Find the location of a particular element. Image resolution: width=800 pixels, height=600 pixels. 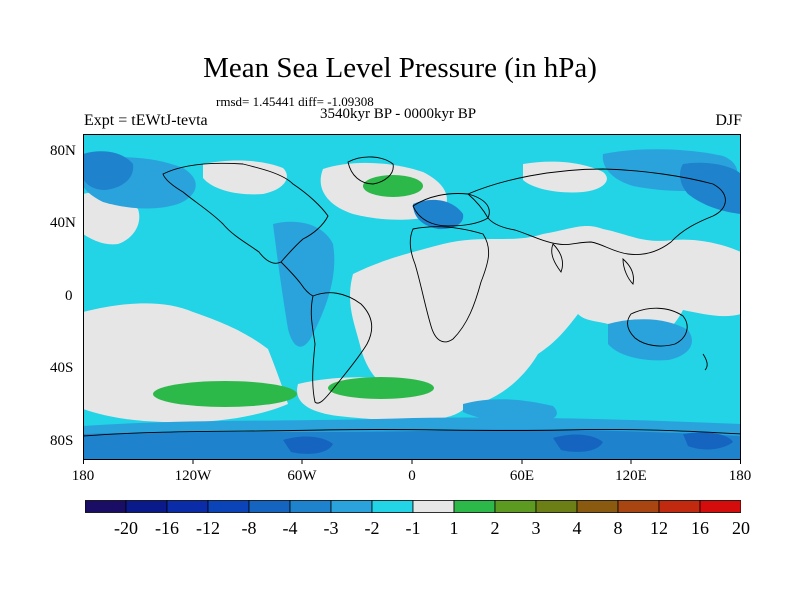

coast-india is located at coordinates (557, 258).